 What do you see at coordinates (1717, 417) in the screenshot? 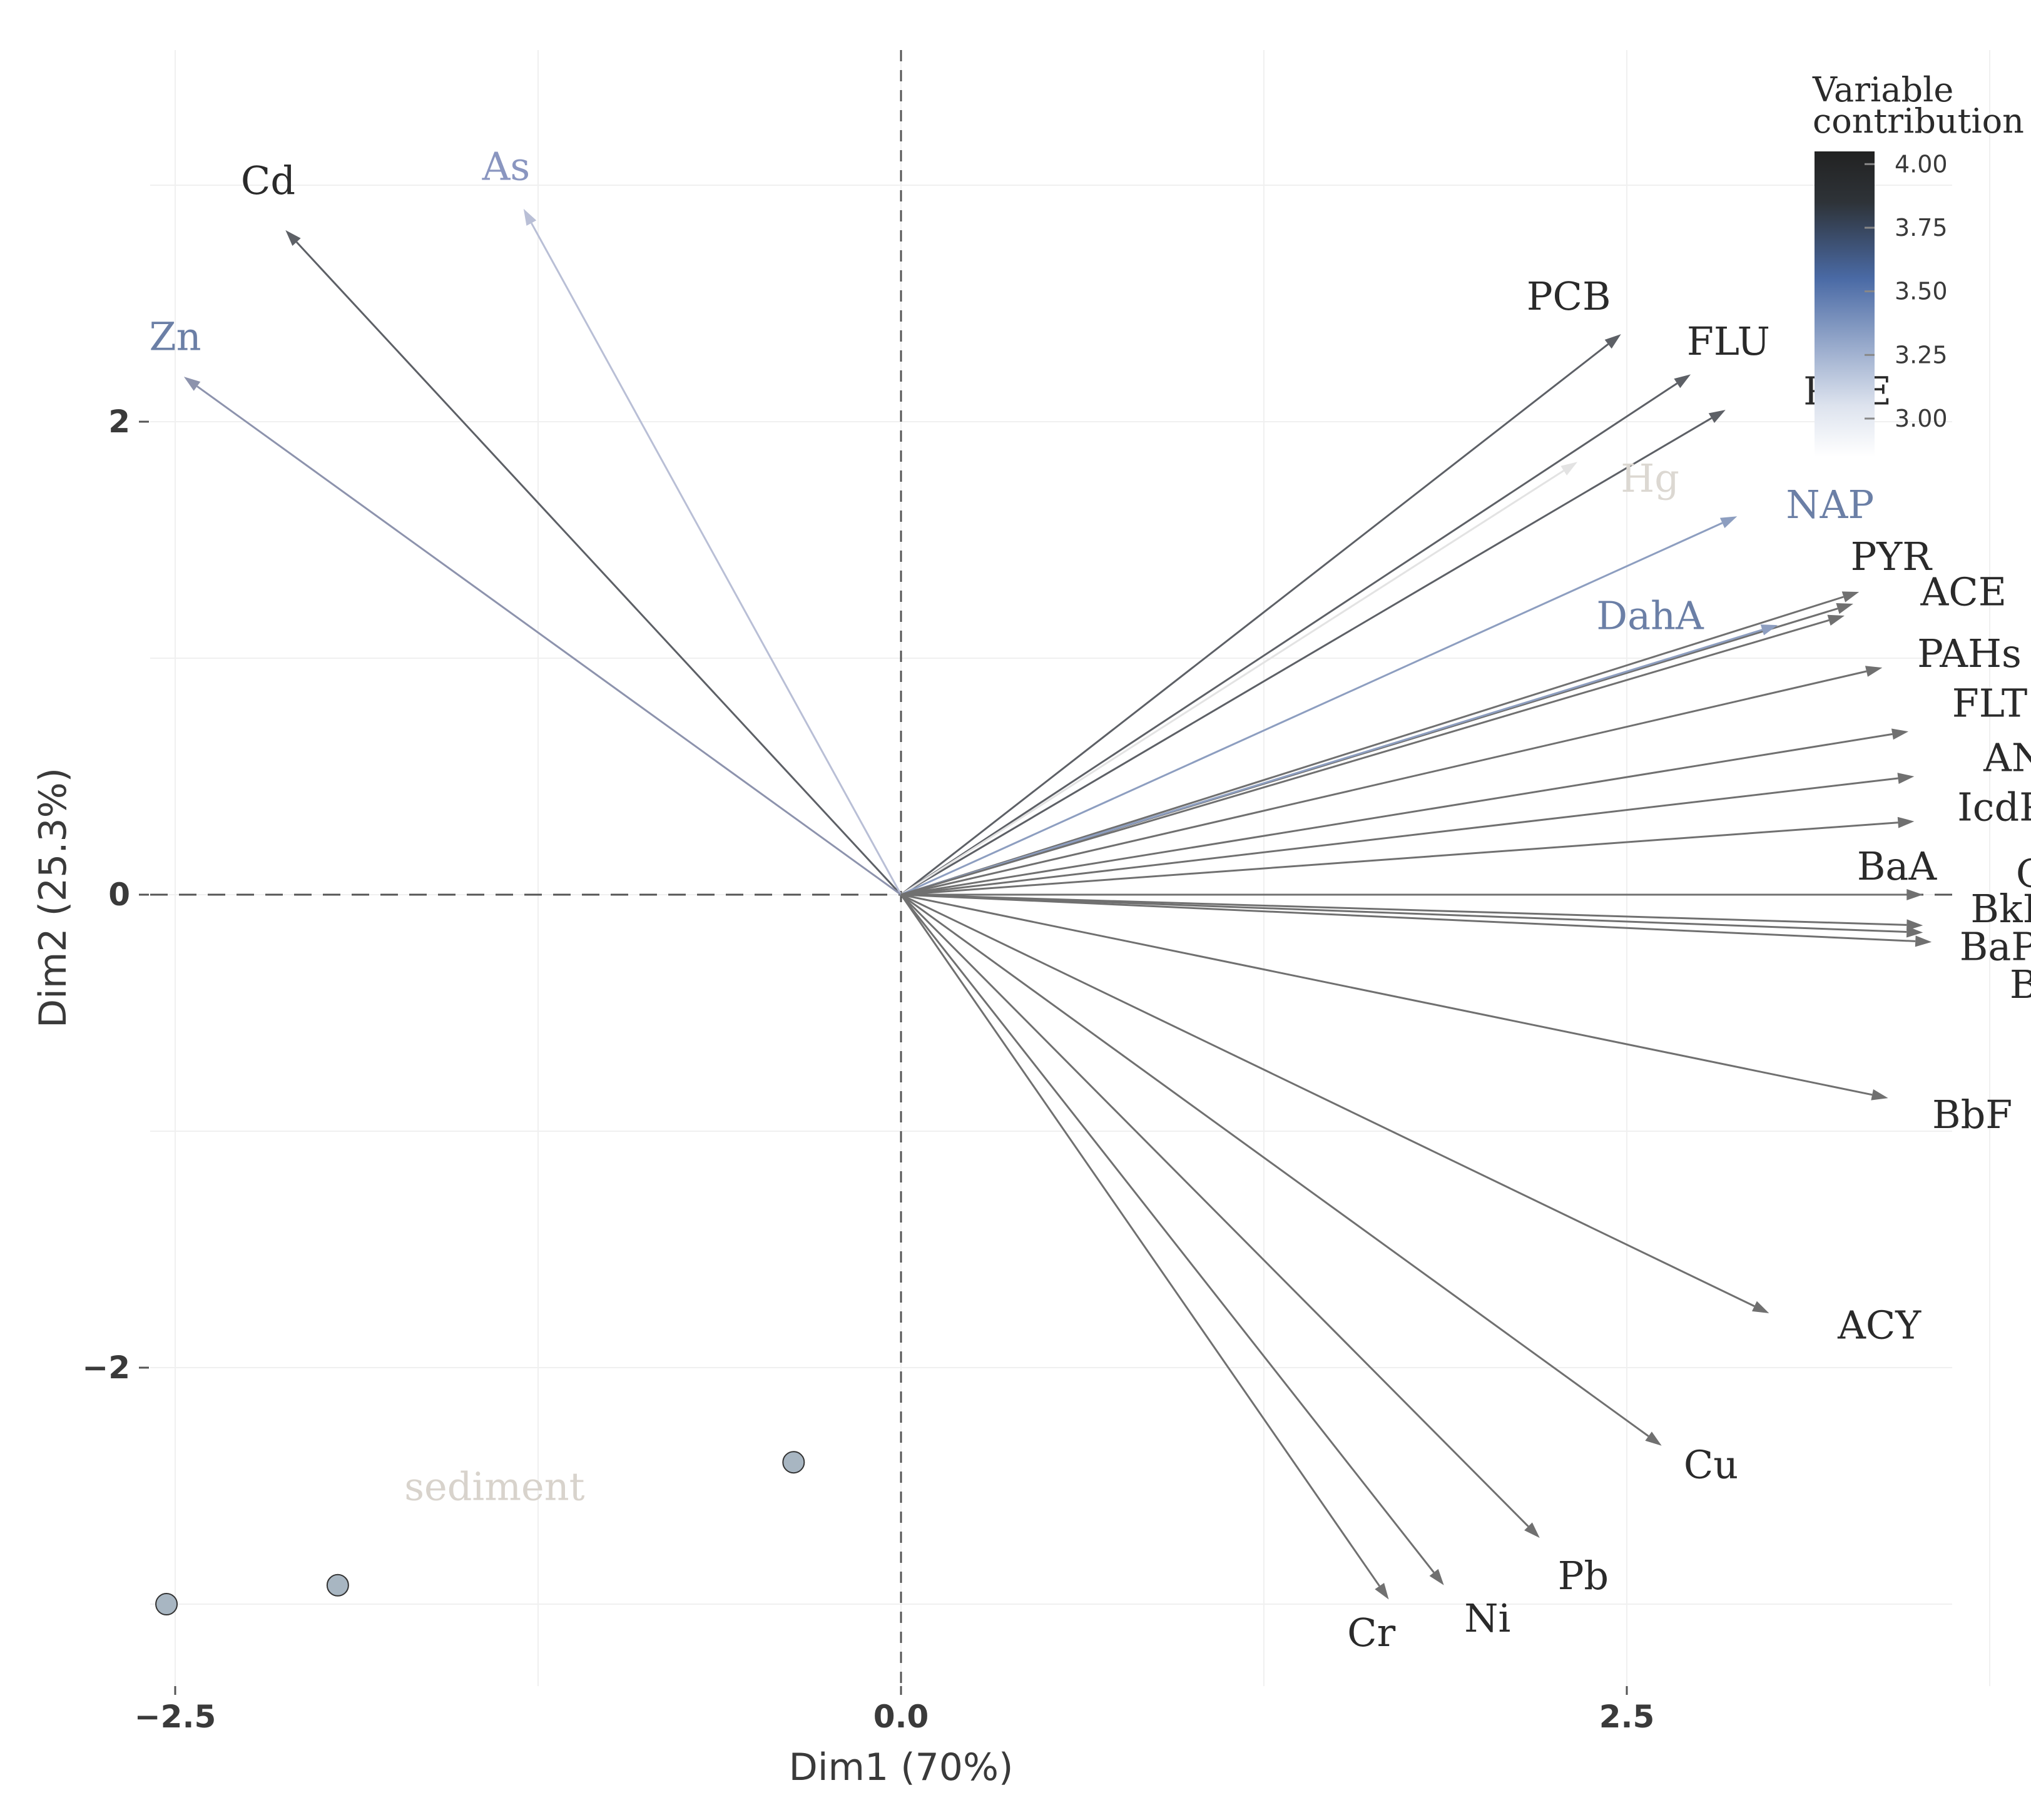
I see `vector-PHE-arrowhead` at bounding box center [1717, 417].